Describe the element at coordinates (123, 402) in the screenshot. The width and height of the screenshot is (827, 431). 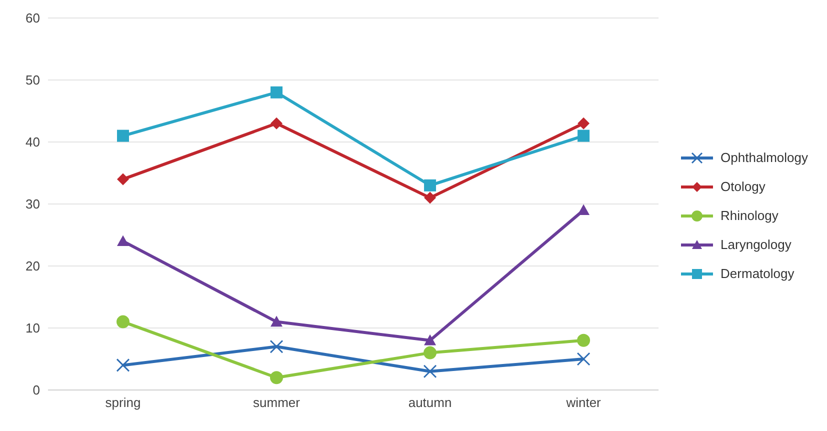
I see `x-tick-label: spring` at that location.